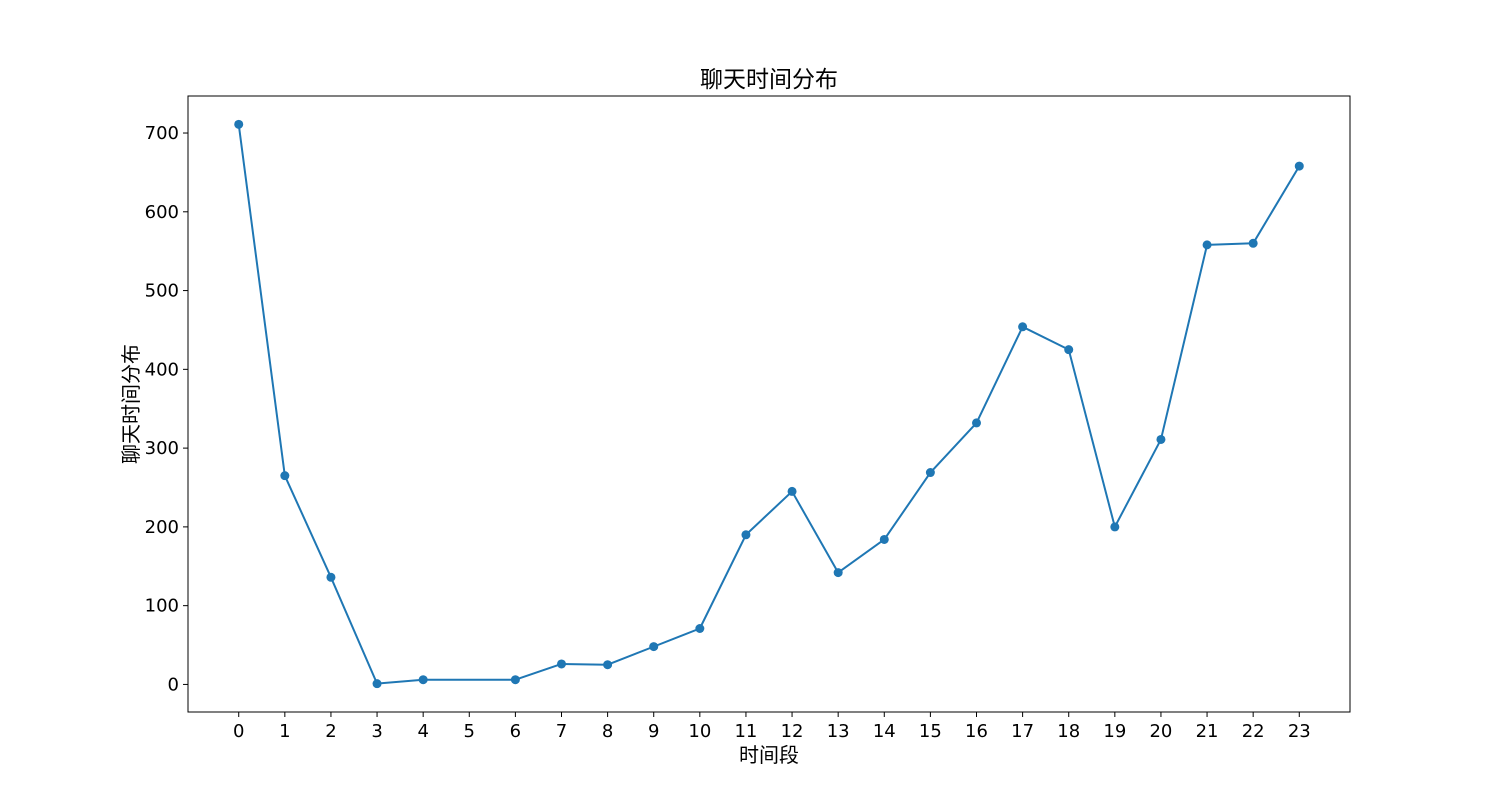 This screenshot has height=800, width=1500. Describe the element at coordinates (976, 731) in the screenshot. I see `x-tick-label: 16` at that location.